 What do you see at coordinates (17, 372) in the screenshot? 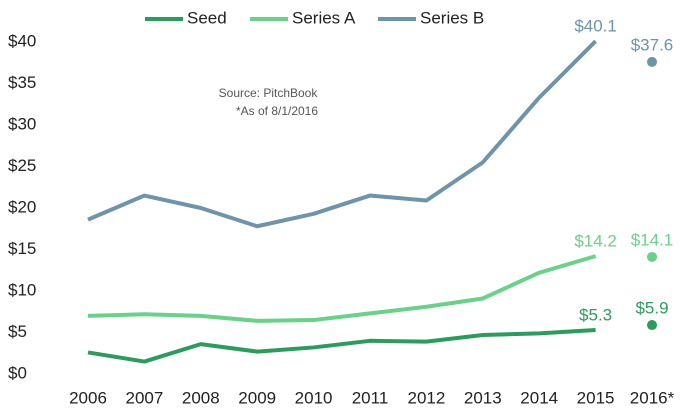
I see `y-tick-label: $0` at bounding box center [17, 372].